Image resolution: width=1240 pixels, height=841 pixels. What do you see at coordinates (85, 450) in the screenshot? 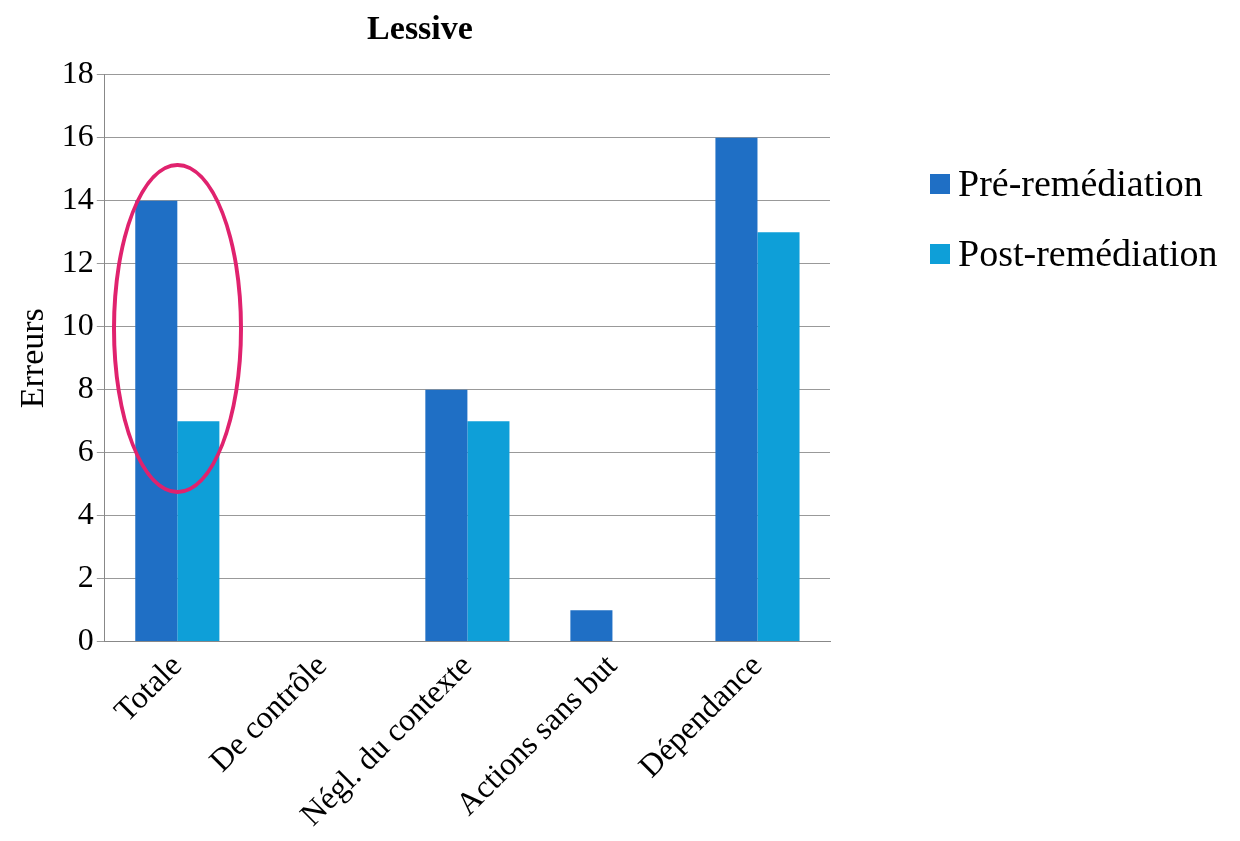
I see `y-tick-label: 6` at bounding box center [85, 450].